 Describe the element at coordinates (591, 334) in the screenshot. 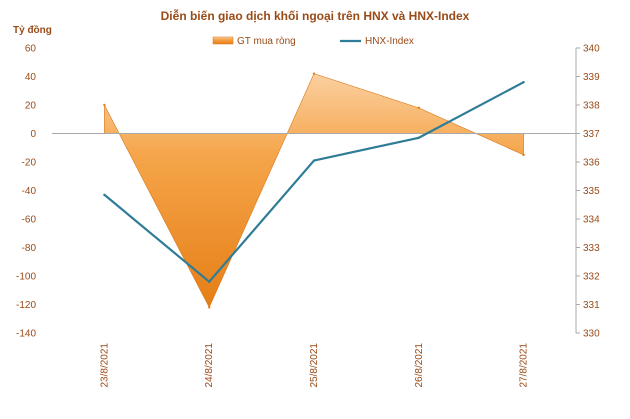

I see `right-tick-label: 330` at that location.